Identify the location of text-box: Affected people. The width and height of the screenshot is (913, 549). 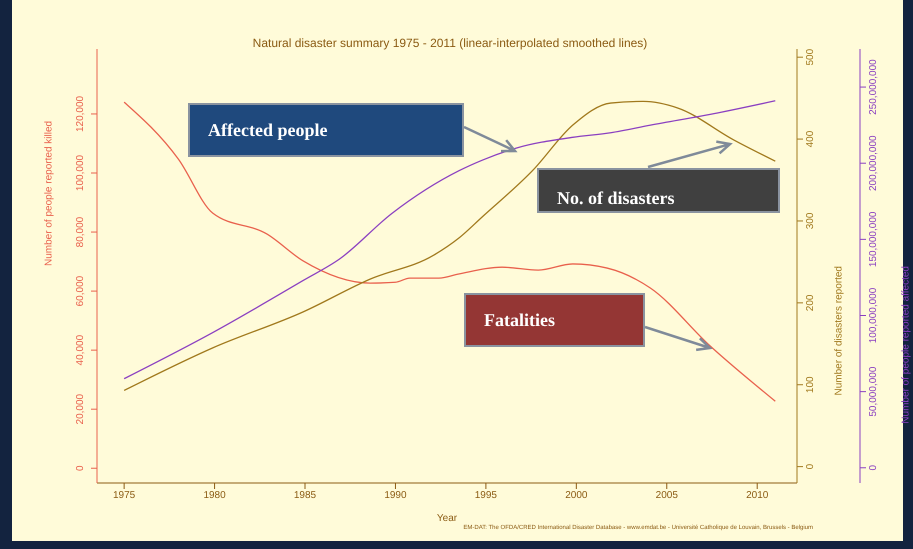
(326, 130).